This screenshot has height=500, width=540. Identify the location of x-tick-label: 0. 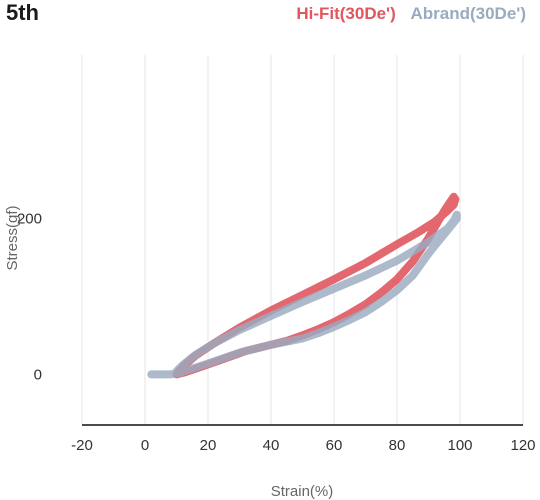
(145, 445).